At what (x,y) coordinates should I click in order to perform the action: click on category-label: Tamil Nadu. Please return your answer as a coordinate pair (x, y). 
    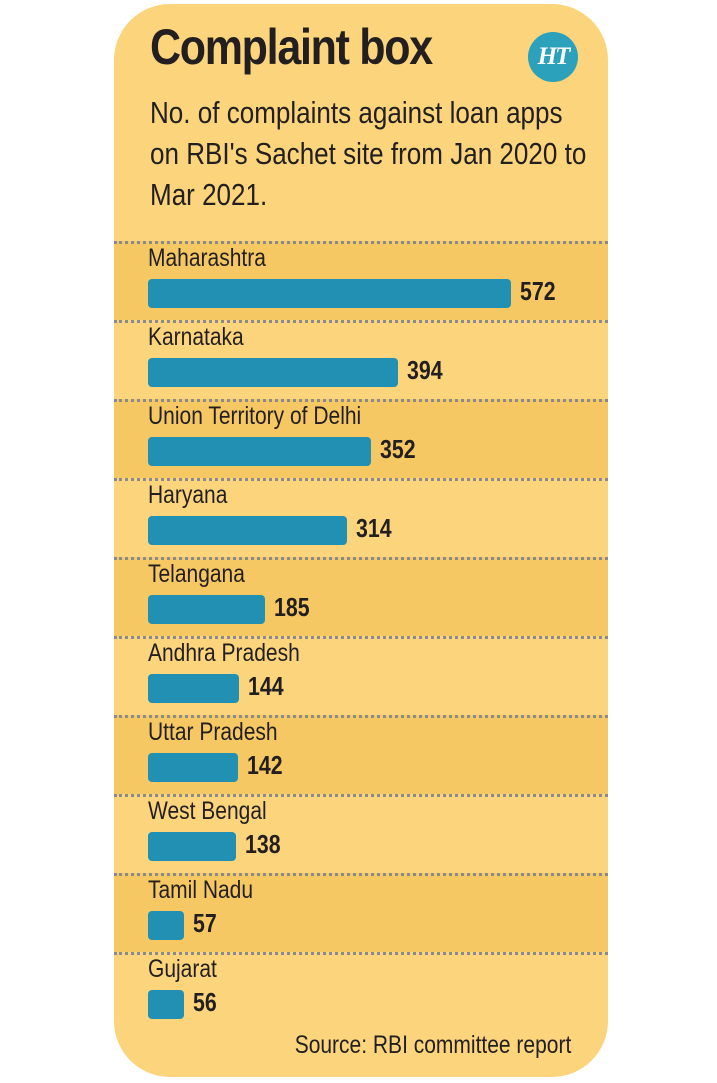
    Looking at the image, I should click on (201, 890).